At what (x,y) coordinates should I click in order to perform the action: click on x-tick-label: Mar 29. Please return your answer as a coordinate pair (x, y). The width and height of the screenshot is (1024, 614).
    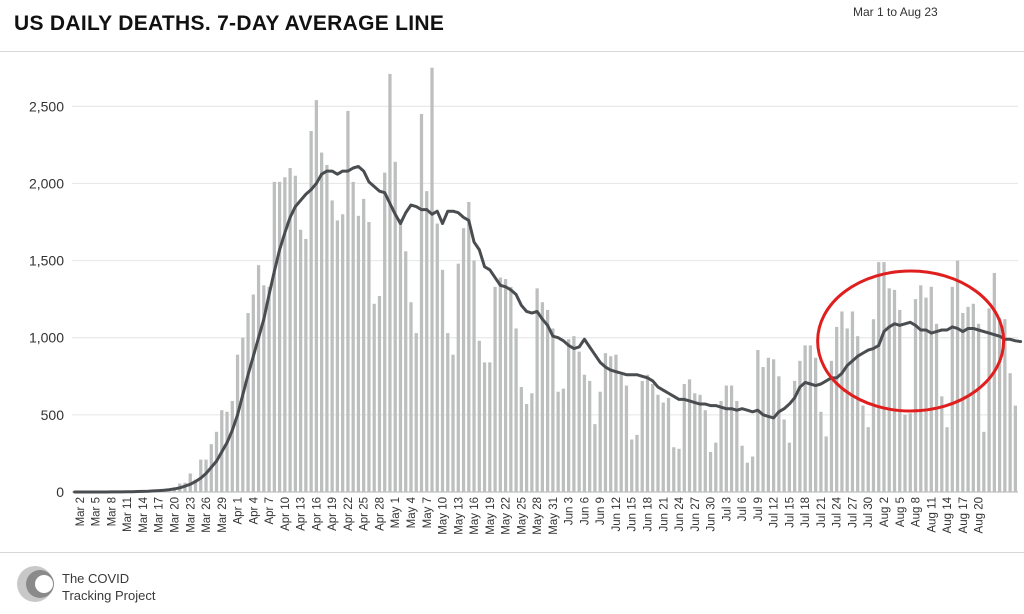
    Looking at the image, I should click on (223, 515).